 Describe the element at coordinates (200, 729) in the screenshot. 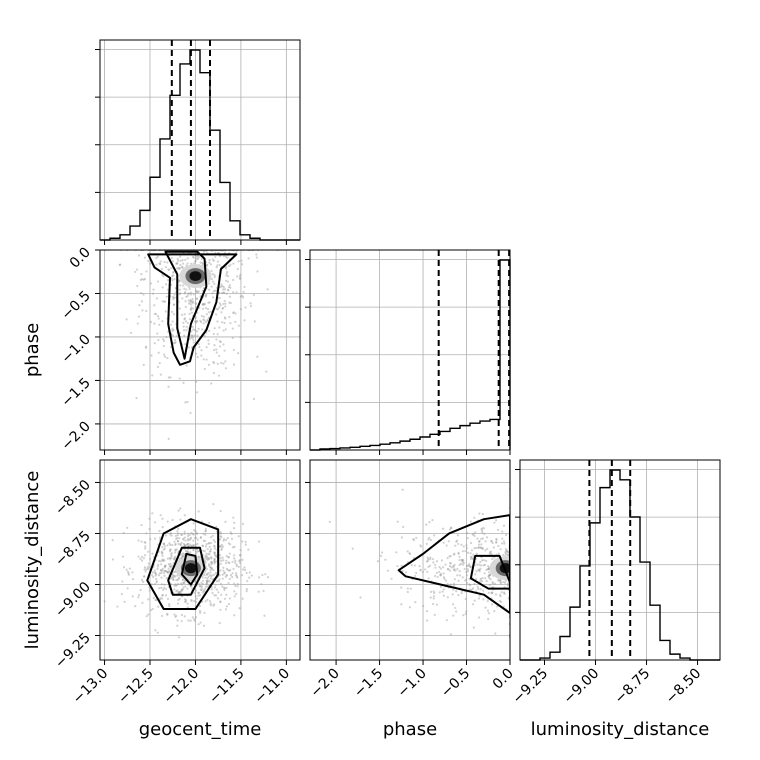

I see `x-axis-label: geocent_time` at that location.